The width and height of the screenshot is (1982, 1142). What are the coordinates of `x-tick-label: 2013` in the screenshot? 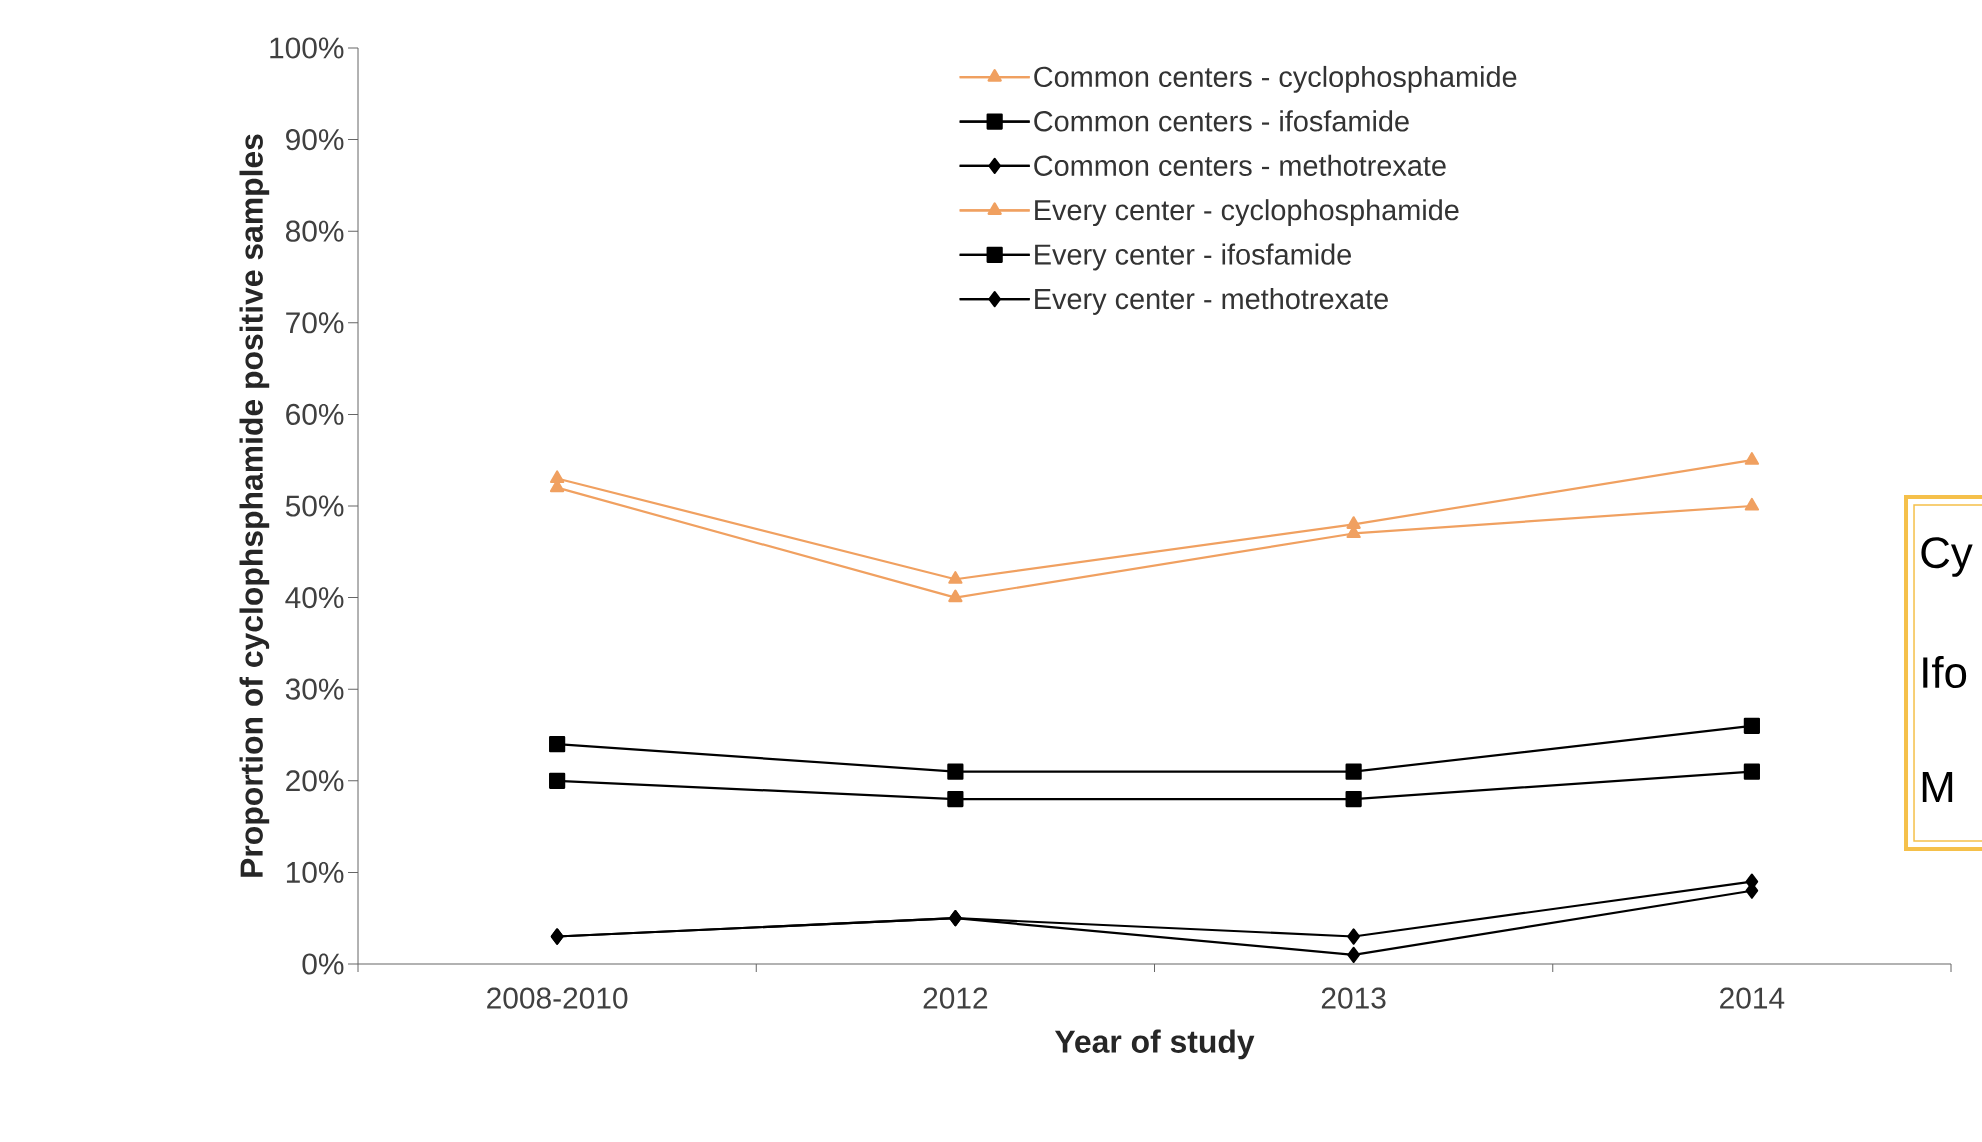 It's located at (1353, 998).